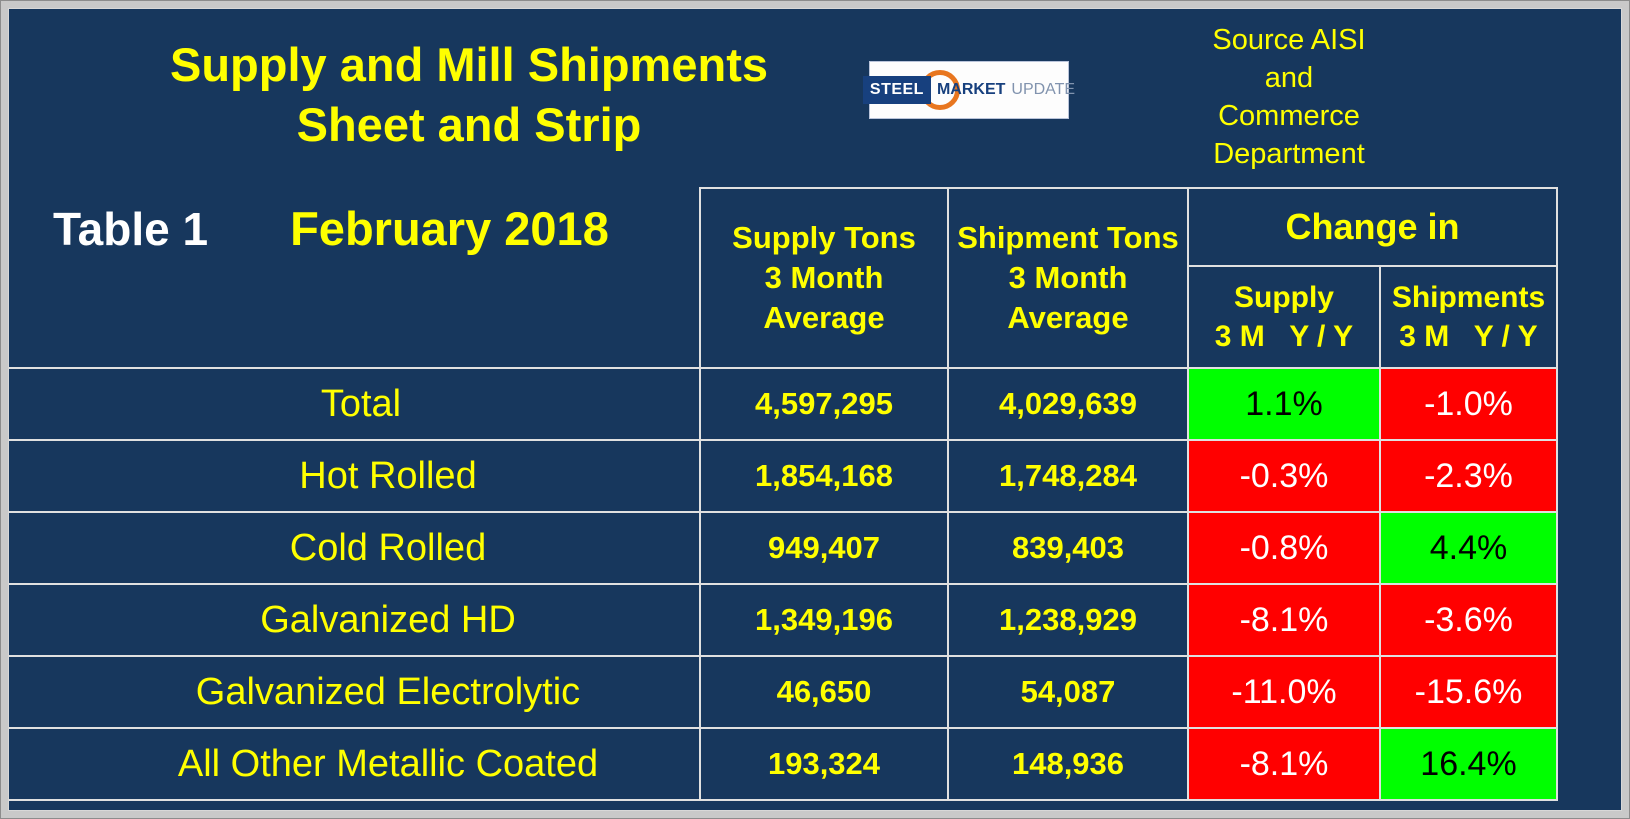 The width and height of the screenshot is (1630, 819). What do you see at coordinates (896, 90) in the screenshot?
I see `logo-steel-text: STEEL` at bounding box center [896, 90].